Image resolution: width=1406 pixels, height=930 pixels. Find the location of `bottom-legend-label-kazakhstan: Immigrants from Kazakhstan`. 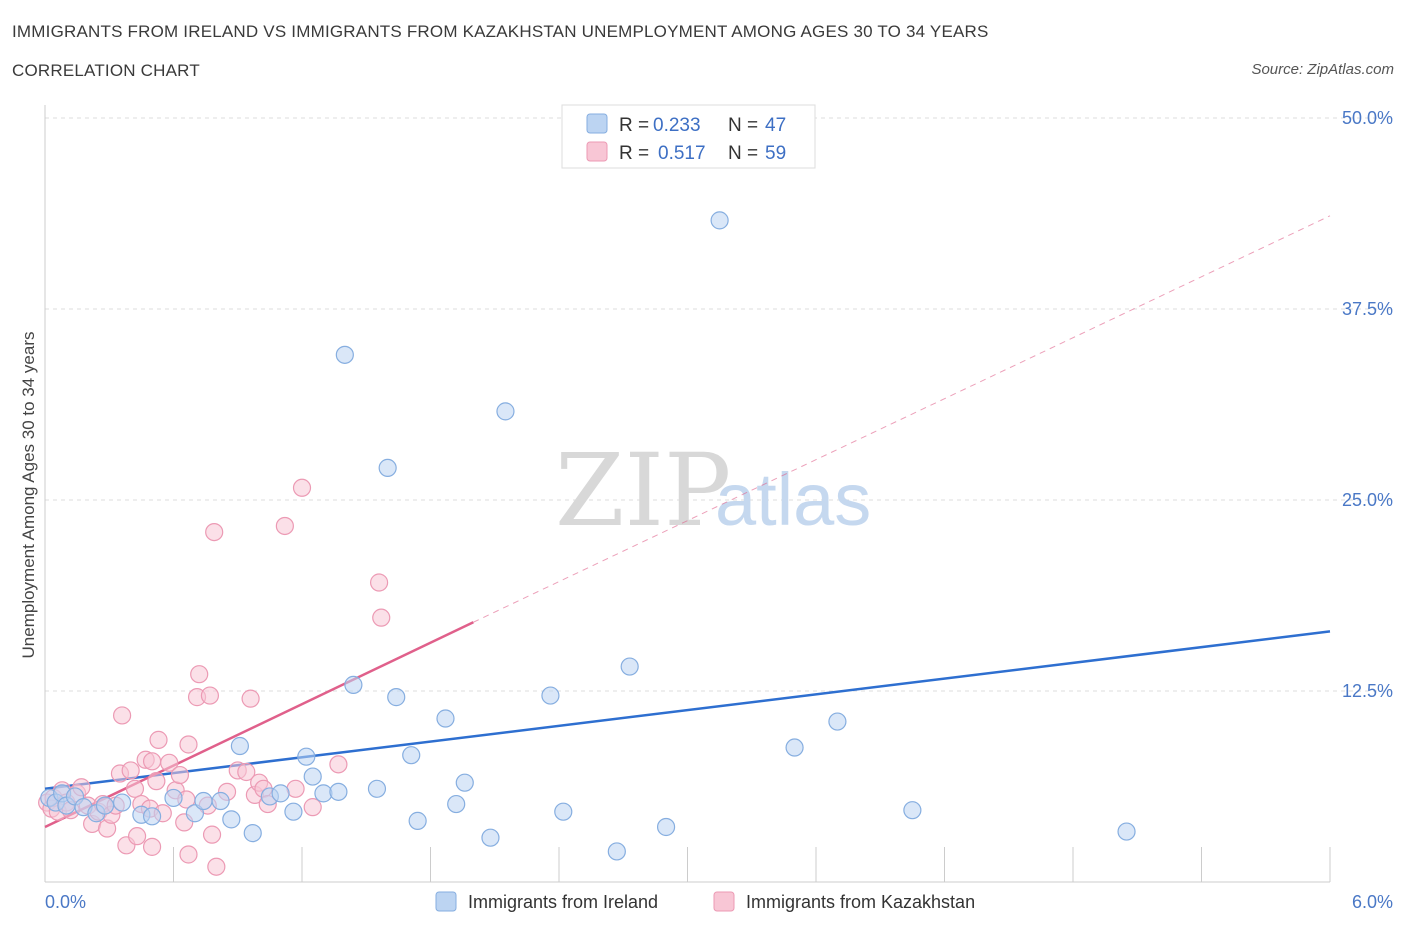

bottom-legend-label-kazakhstan: Immigrants from Kazakhstan is located at coordinates (860, 902).